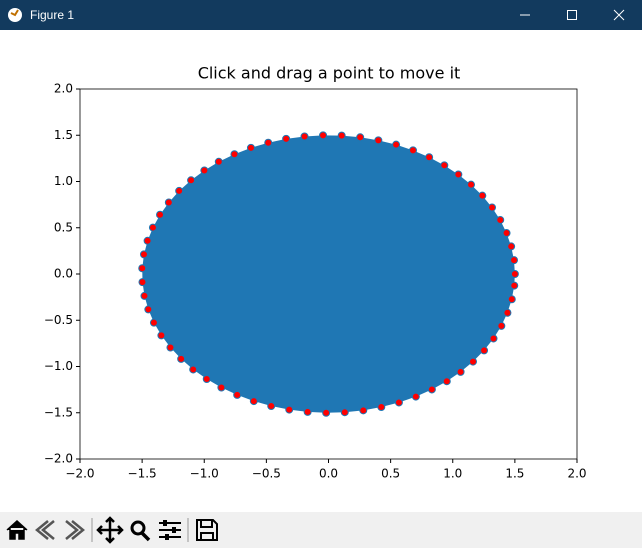  Describe the element at coordinates (58, 366) in the screenshot. I see `y-tick-label: −1.0` at that location.